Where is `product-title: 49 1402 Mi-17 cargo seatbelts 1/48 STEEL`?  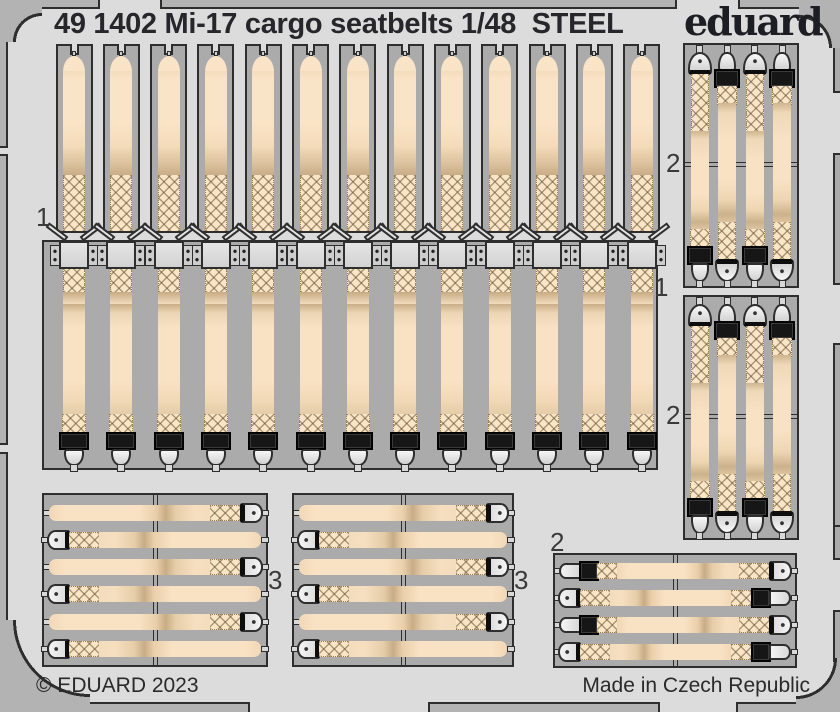
product-title: 49 1402 Mi-17 cargo seatbelts 1/48 STEEL is located at coordinates (339, 24).